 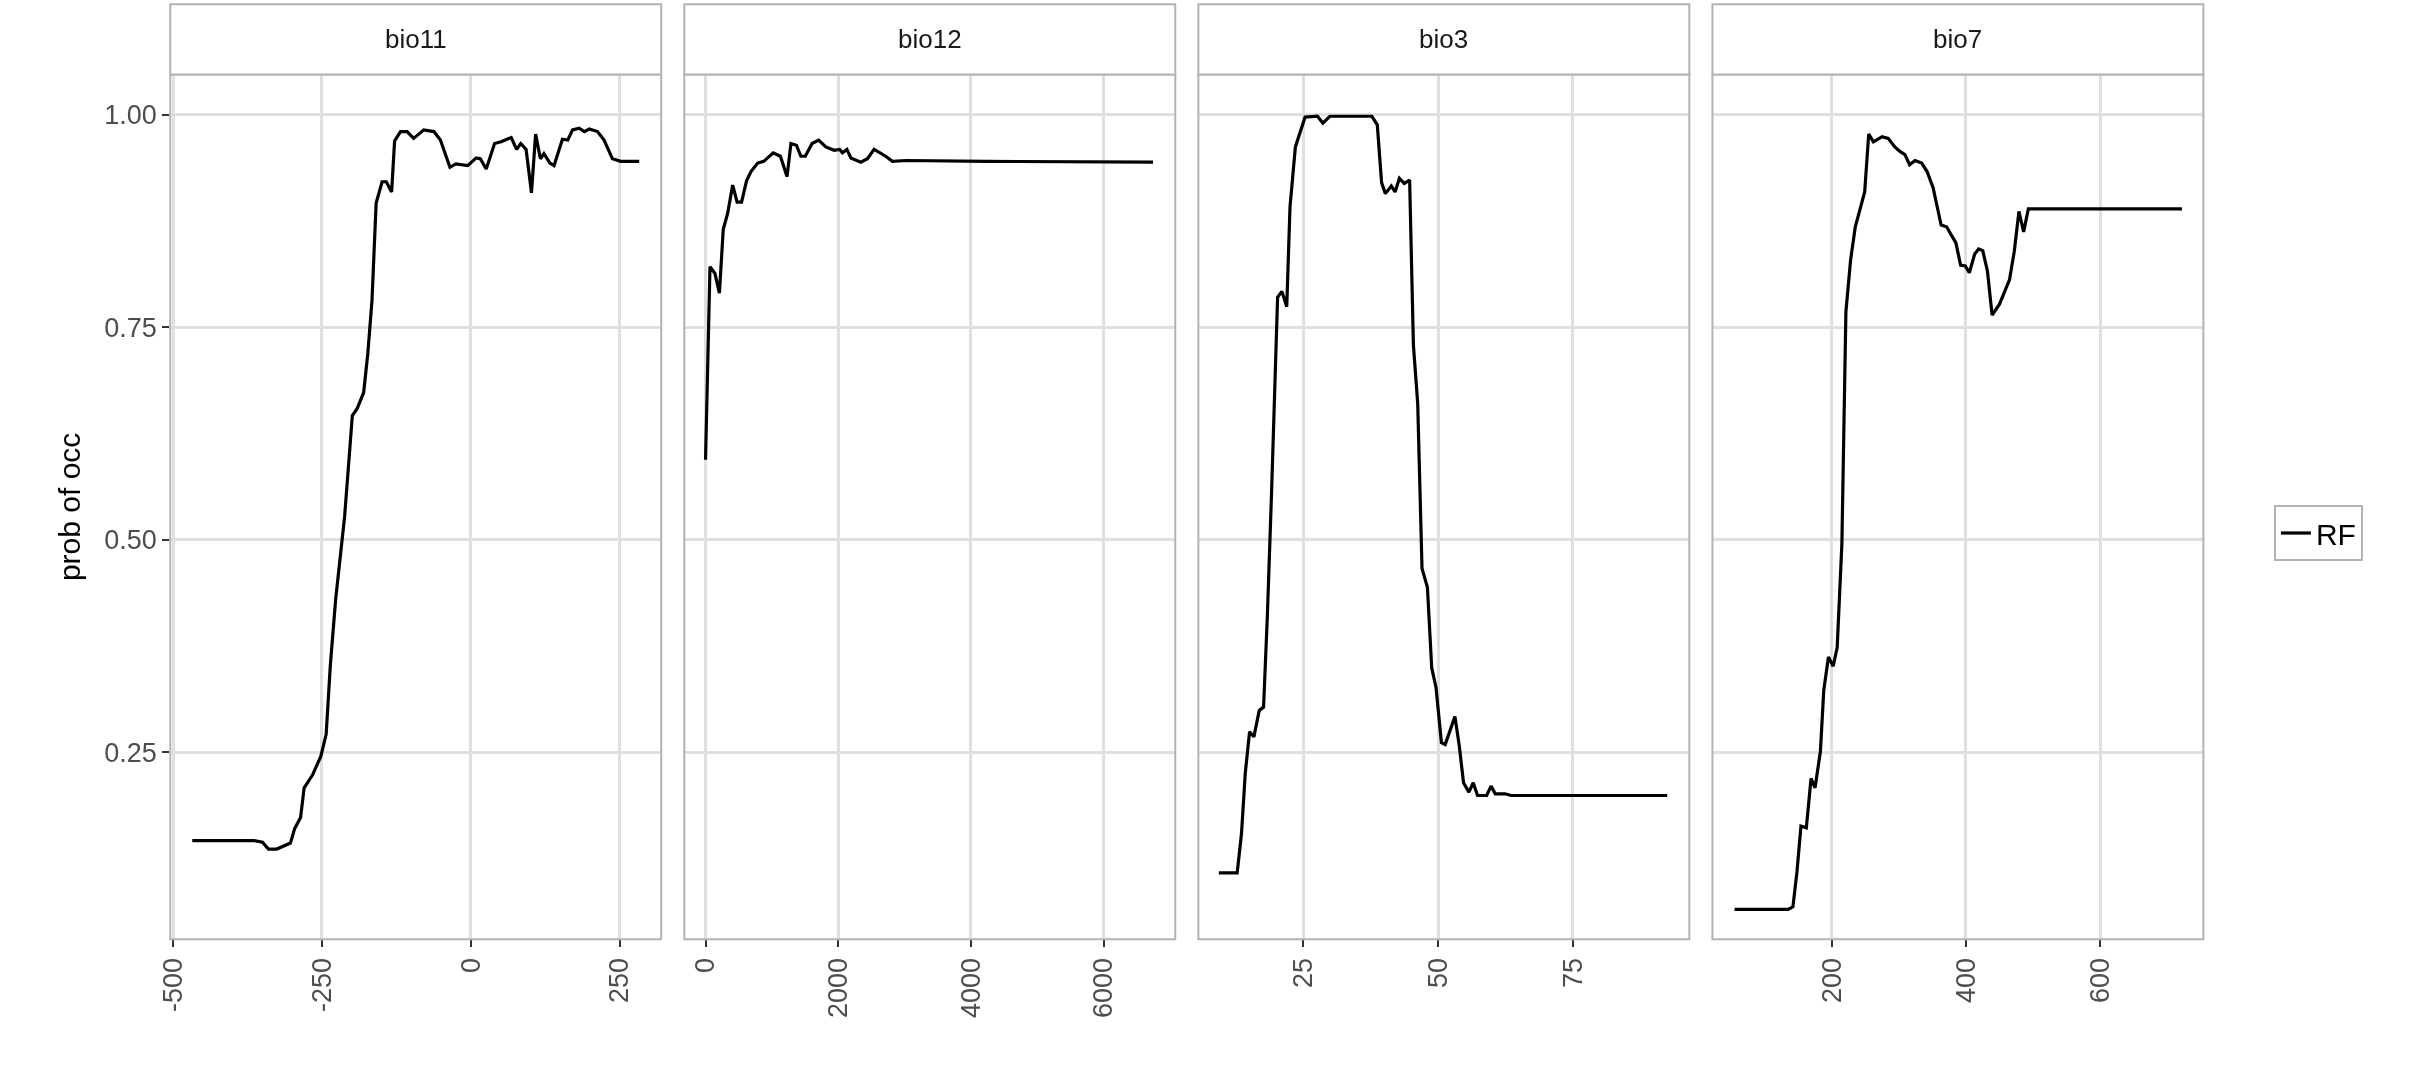 What do you see at coordinates (2335, 534) in the screenshot?
I see `legend-label: RF` at bounding box center [2335, 534].